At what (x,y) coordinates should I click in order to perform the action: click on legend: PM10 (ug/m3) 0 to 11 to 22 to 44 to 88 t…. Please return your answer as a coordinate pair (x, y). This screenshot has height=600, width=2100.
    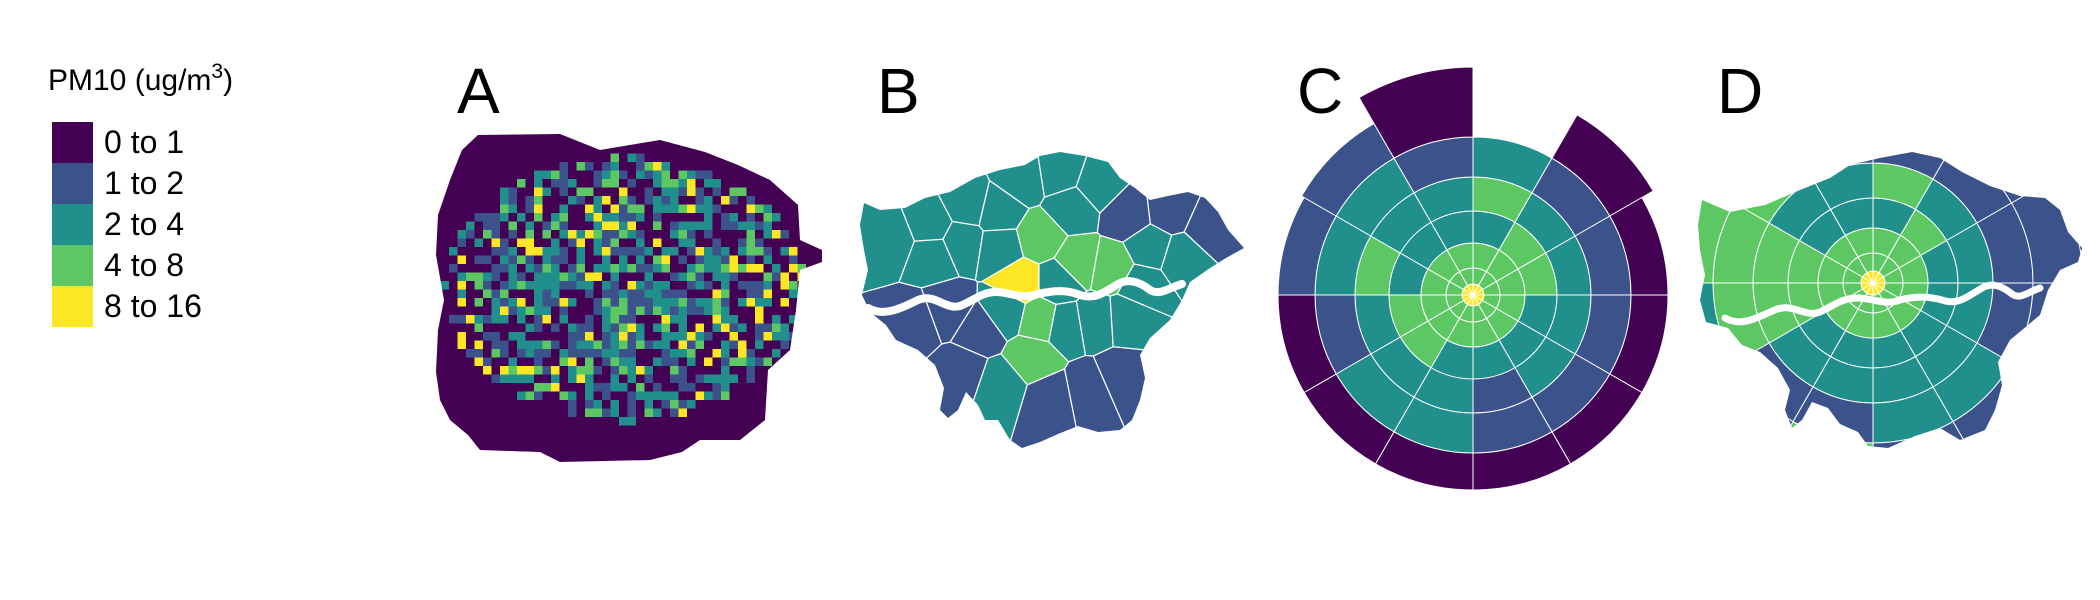
    Looking at the image, I should click on (140, 193).